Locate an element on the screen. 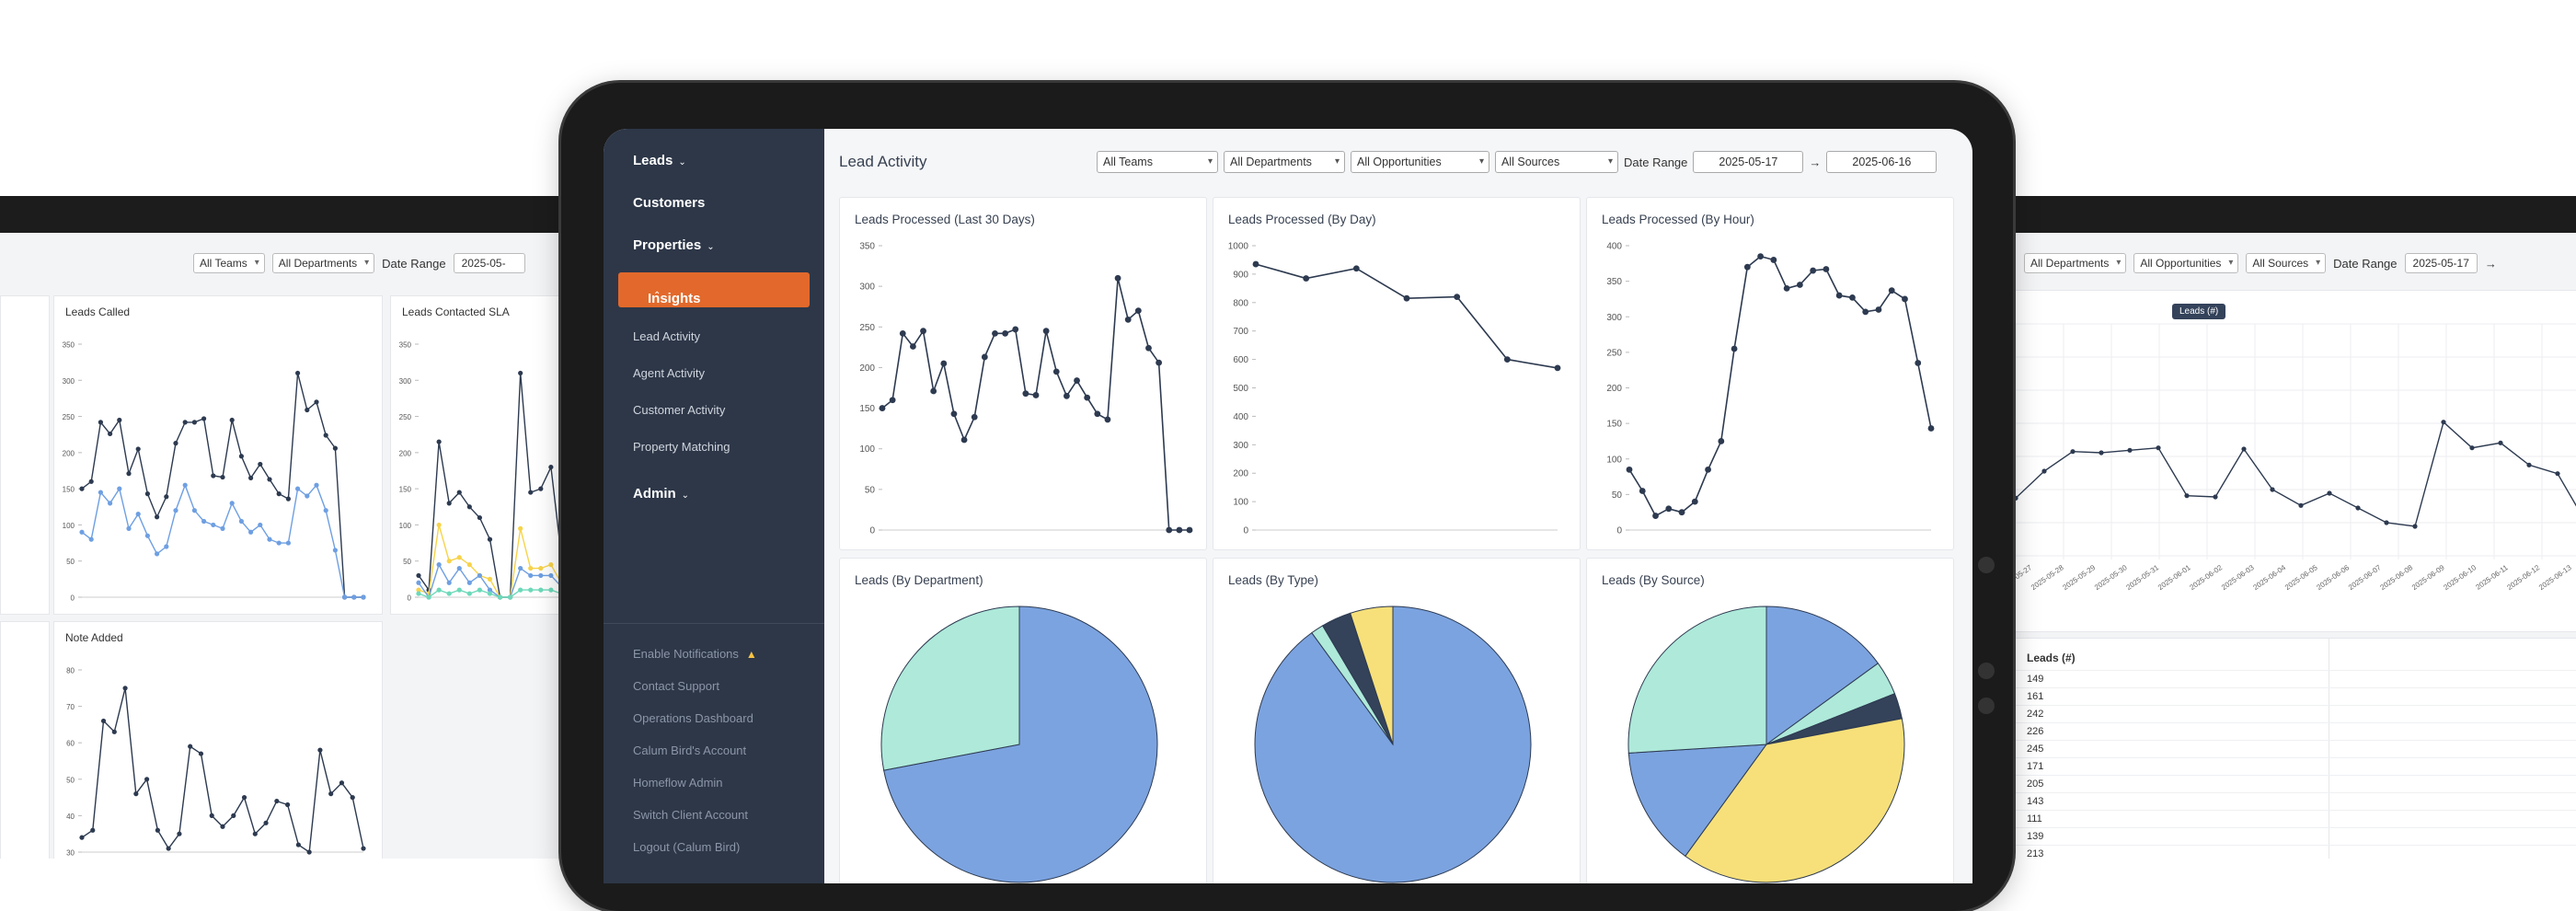 The image size is (2576, 911). leads-by-hour-chart: 0 50 100 150 200 250 300 350 400 is located at coordinates (1770, 389).